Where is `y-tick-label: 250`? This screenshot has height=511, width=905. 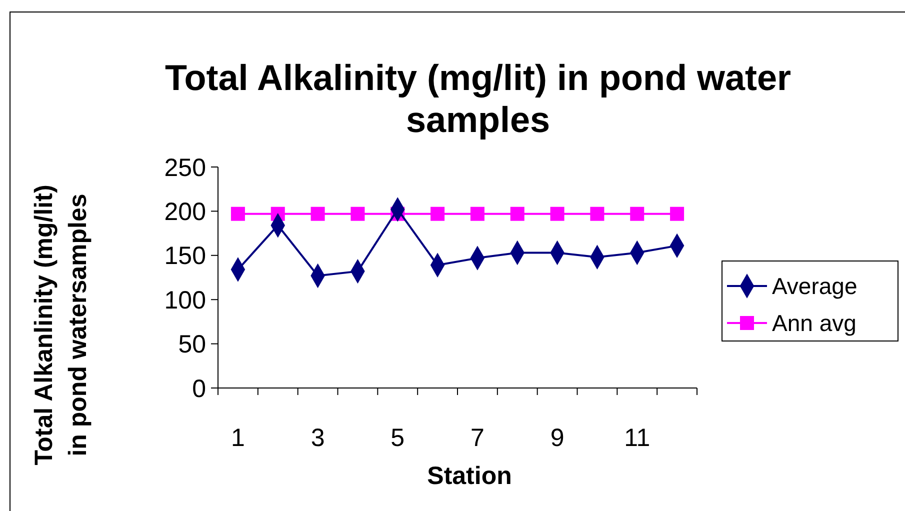 y-tick-label: 250 is located at coordinates (185, 168).